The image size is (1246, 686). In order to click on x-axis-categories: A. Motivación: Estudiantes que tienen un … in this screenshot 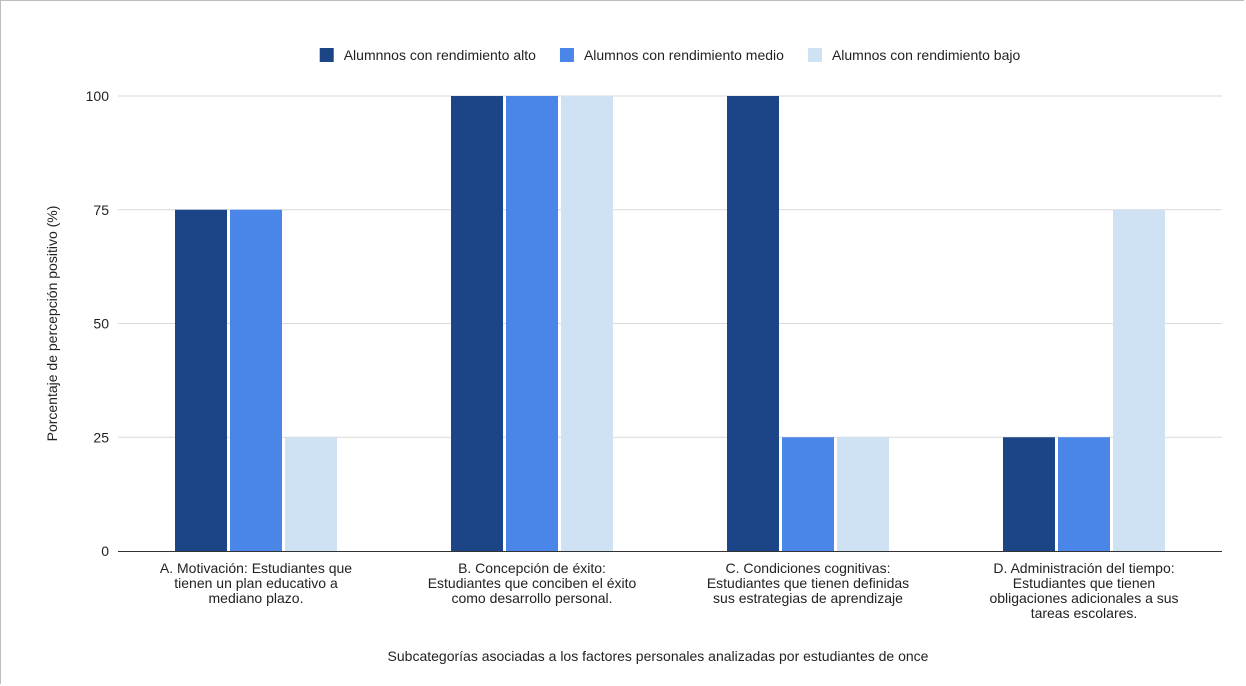, I will do `click(669, 590)`.